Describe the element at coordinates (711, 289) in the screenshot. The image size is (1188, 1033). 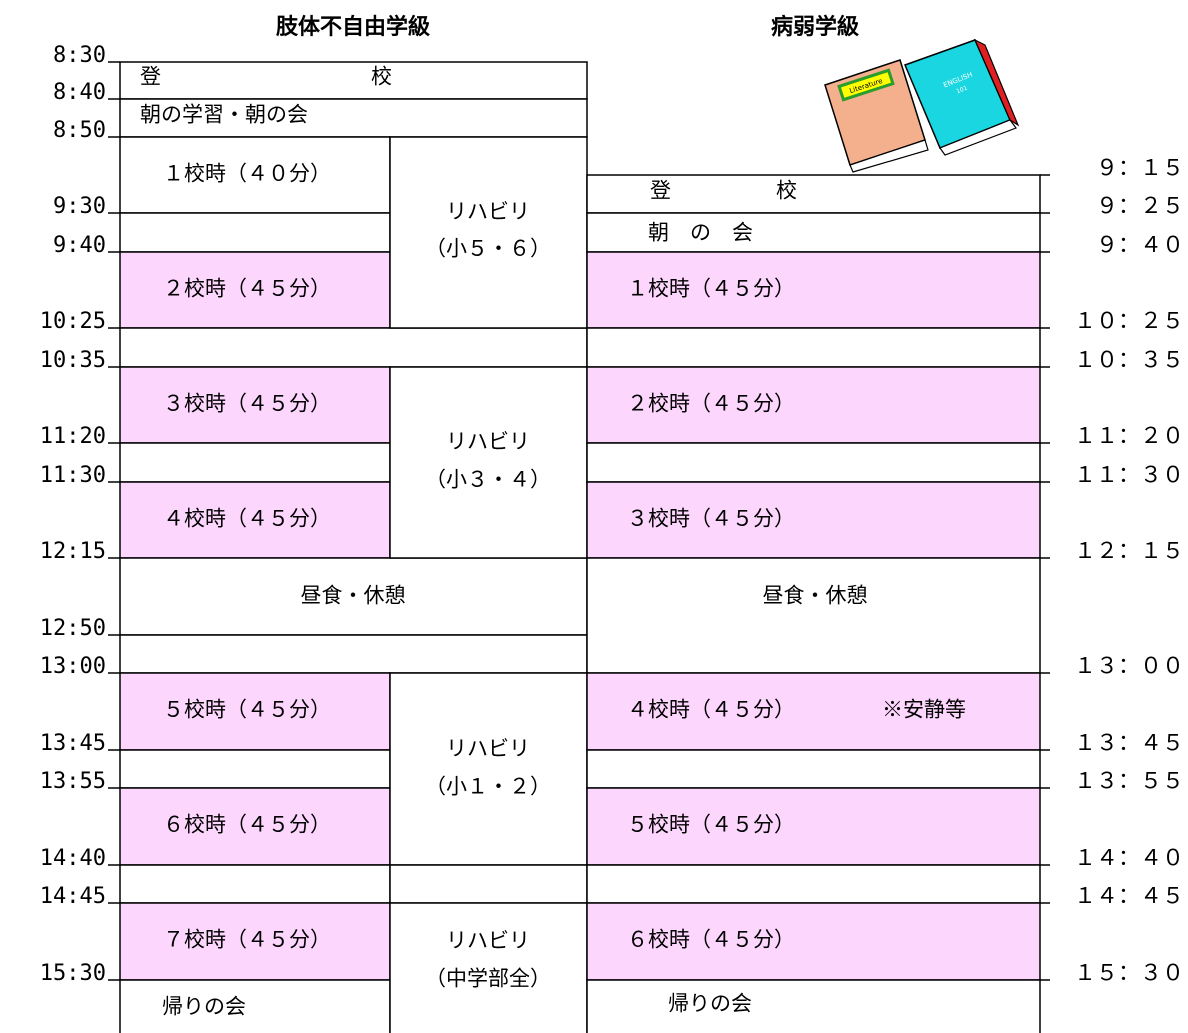
I see `cell-text: １校時（４５分）` at that location.